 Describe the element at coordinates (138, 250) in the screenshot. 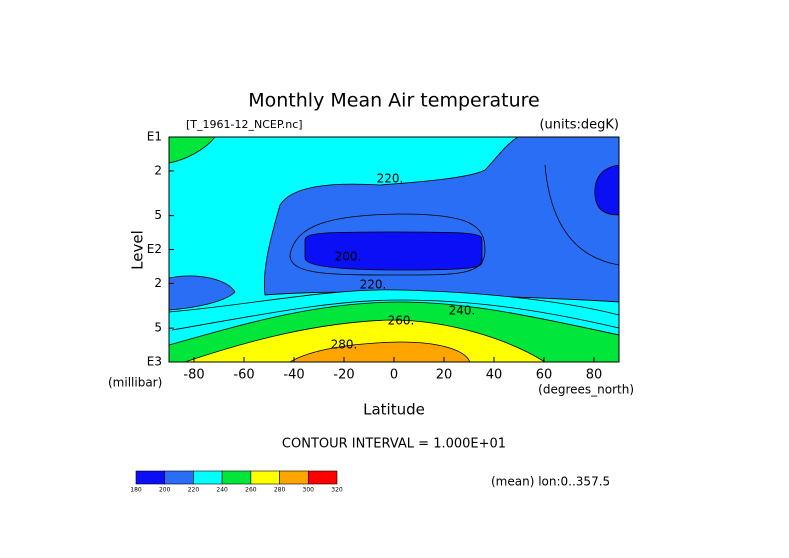

I see `y-axis-title: Level` at that location.